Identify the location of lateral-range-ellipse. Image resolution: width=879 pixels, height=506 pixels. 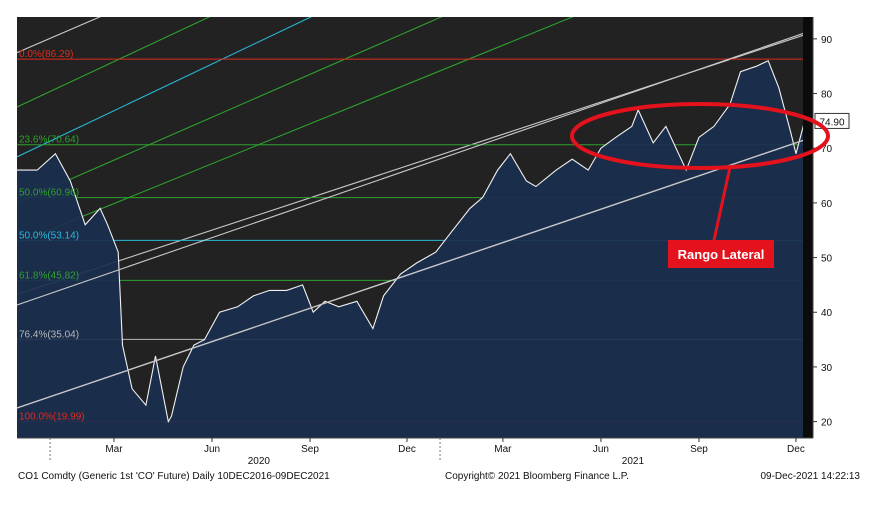
(700, 136).